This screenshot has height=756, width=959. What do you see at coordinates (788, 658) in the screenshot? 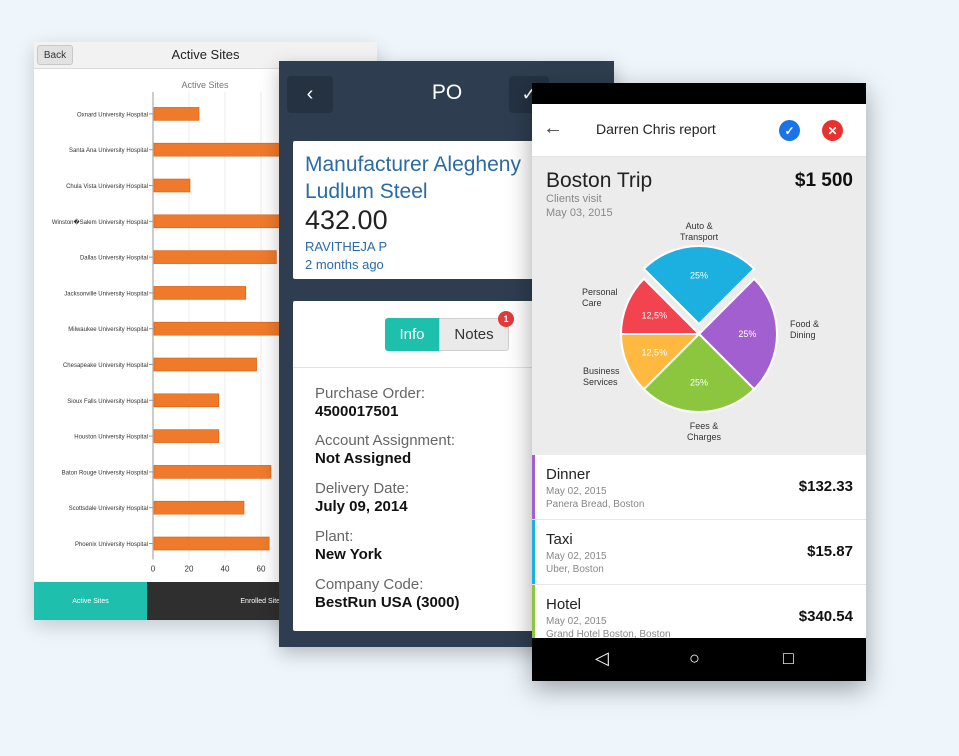
I see `nav-recents-icon: □` at bounding box center [788, 658].